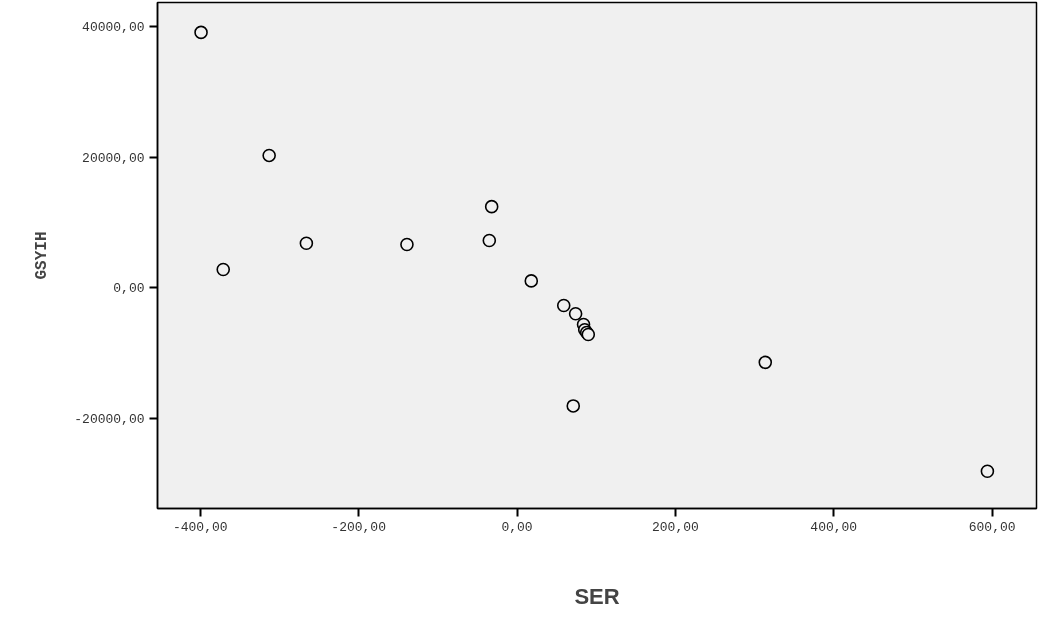 The width and height of the screenshot is (1039, 621). I want to click on x-tick-label: -400,00, so click(200, 527).